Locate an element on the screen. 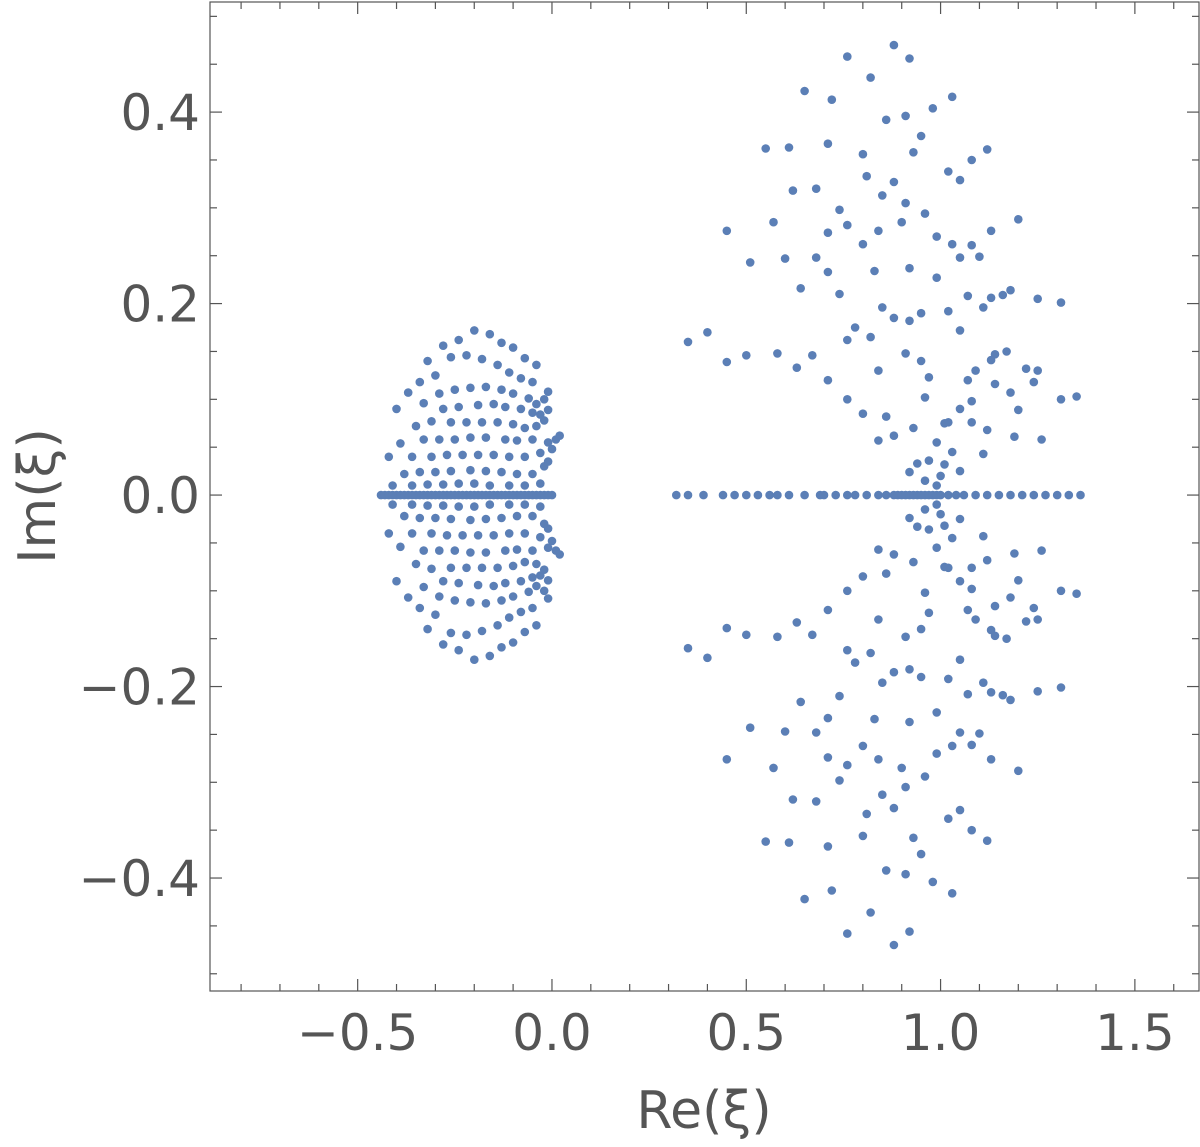 The width and height of the screenshot is (1200, 1147). x-tick-label: 0.5 is located at coordinates (747, 1033).